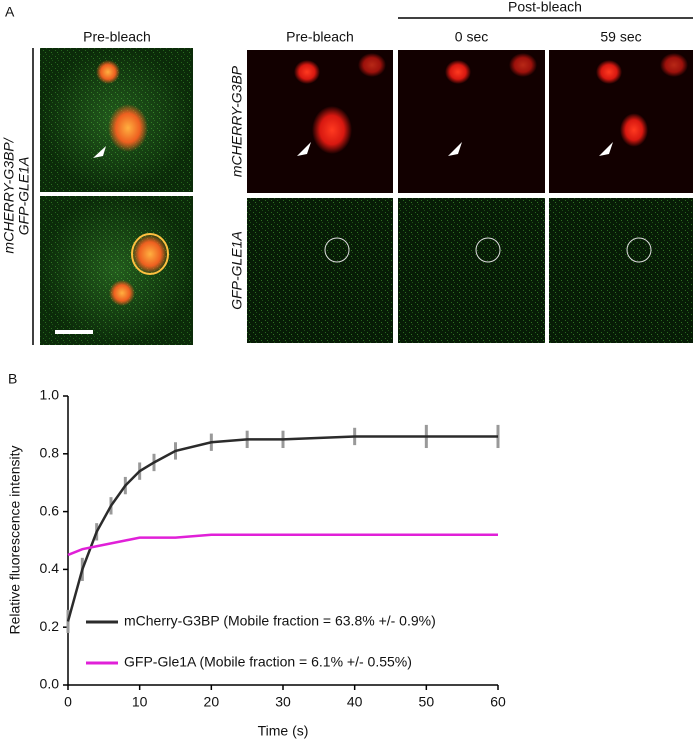 This screenshot has width=693, height=749. I want to click on x-tick-label: 60, so click(498, 702).